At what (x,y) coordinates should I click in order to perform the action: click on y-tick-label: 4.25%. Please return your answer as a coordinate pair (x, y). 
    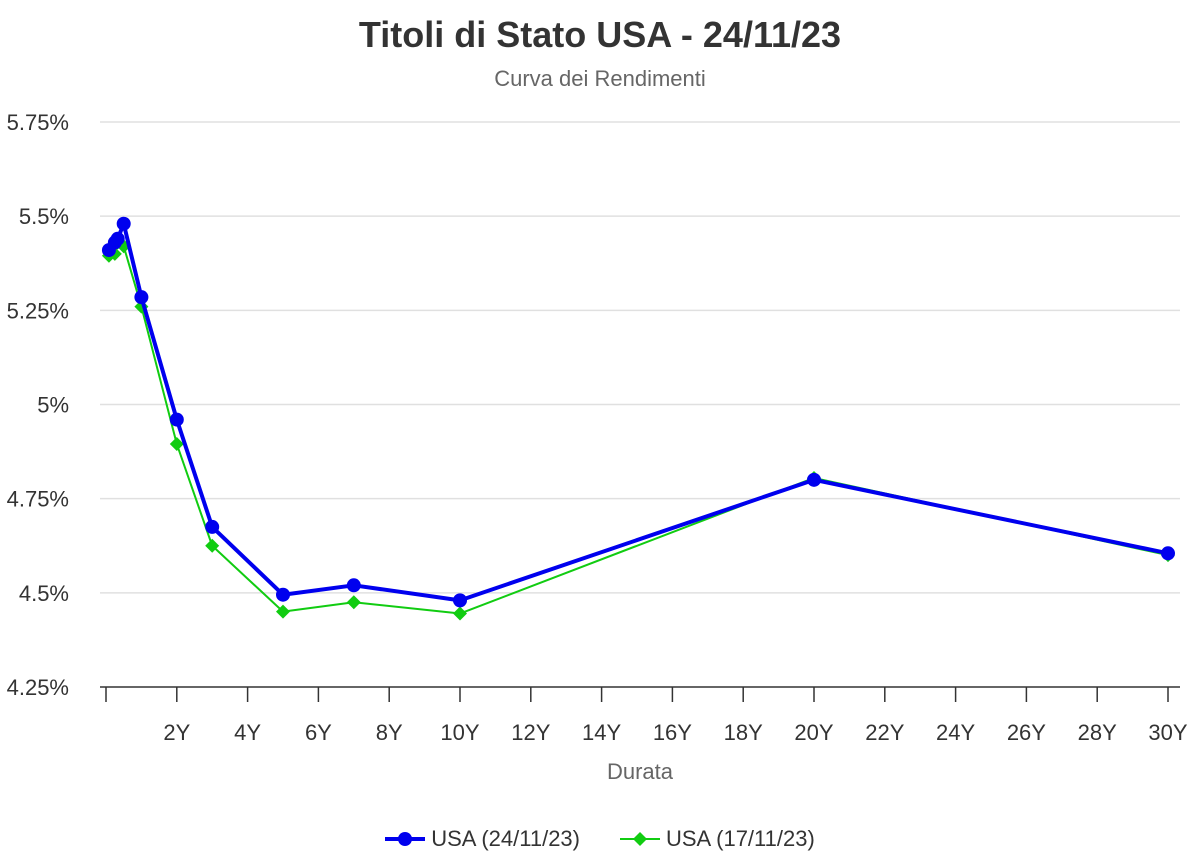
    Looking at the image, I should click on (38, 687).